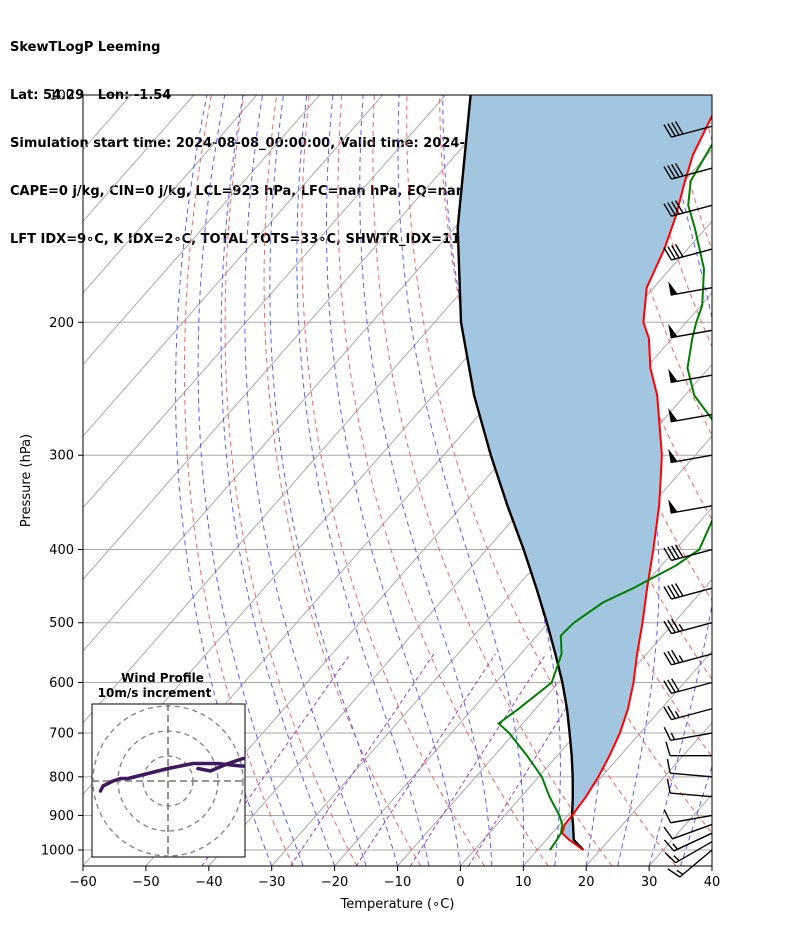  What do you see at coordinates (61, 550) in the screenshot?
I see `y-tick-label: 400` at bounding box center [61, 550].